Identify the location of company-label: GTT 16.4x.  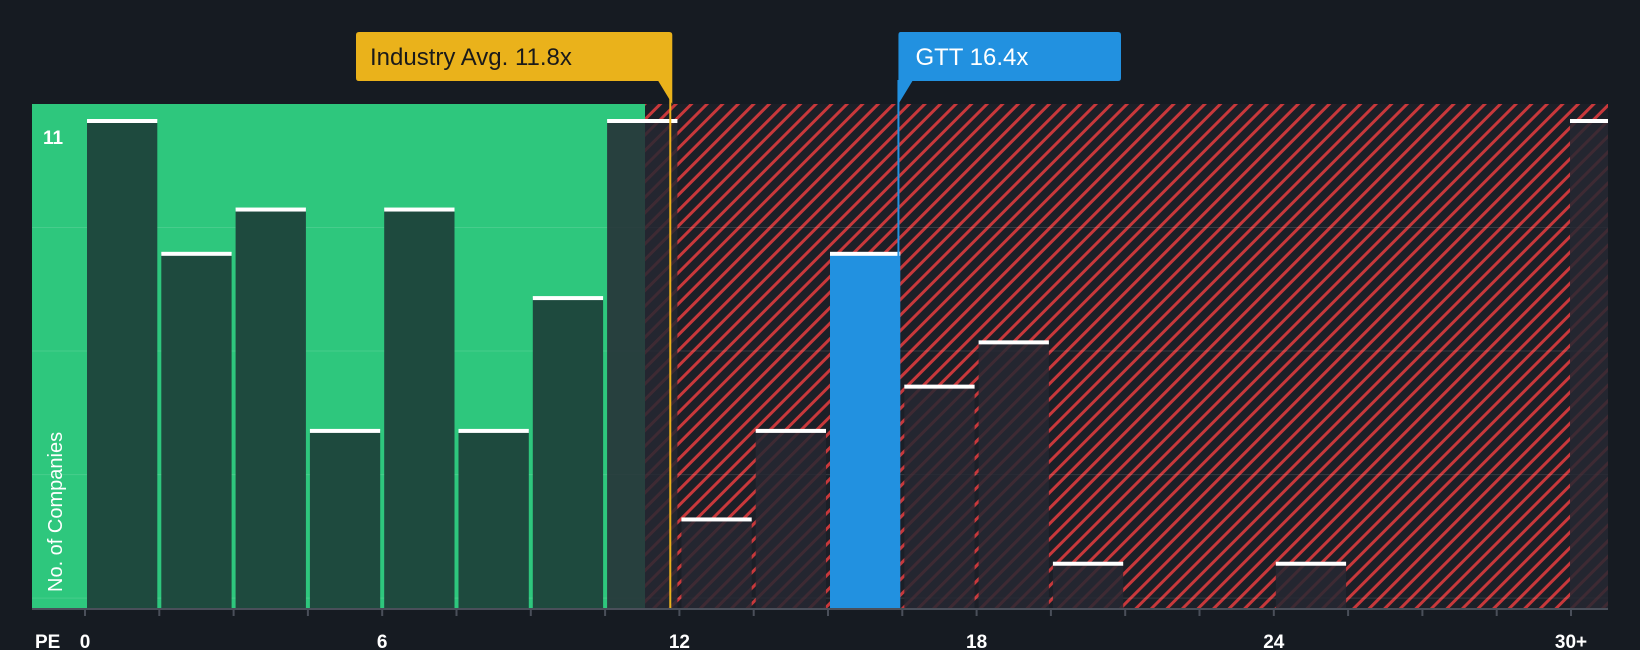
(971, 57).